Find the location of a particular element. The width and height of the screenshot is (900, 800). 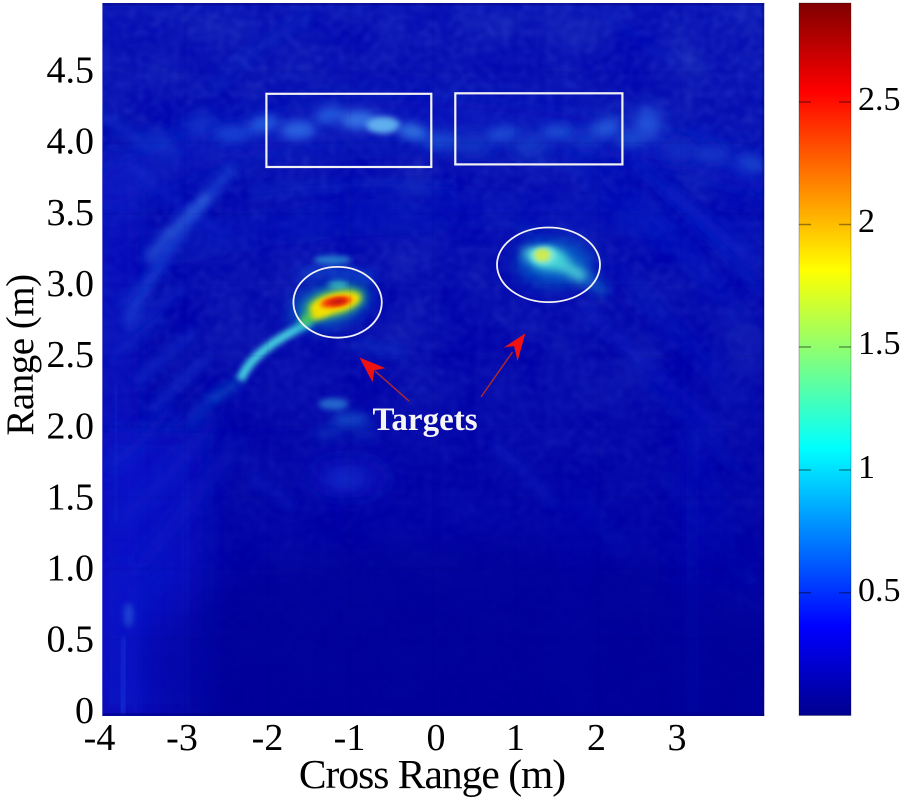

svg-text: 3.0 is located at coordinates (71, 284).